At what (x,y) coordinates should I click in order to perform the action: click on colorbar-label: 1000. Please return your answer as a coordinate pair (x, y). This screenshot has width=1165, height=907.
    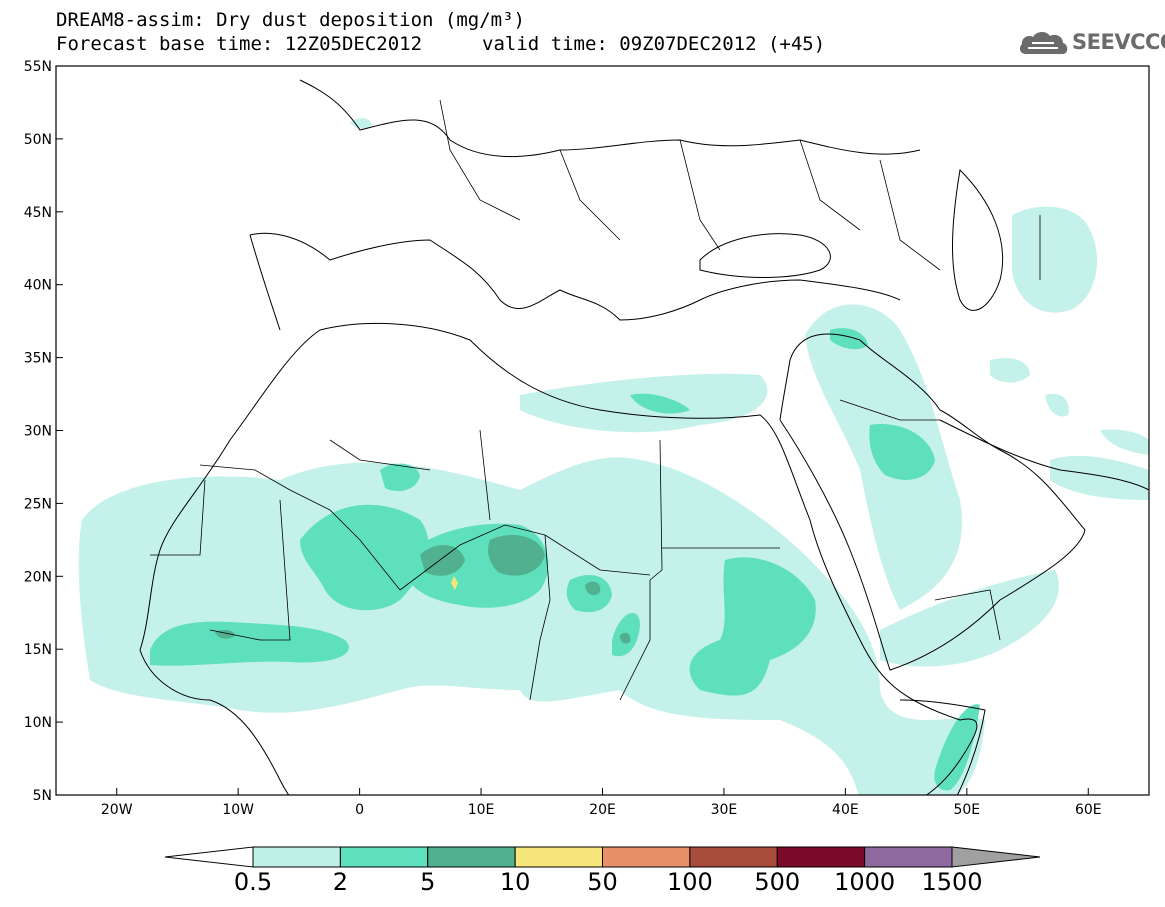
    Looking at the image, I should click on (865, 882).